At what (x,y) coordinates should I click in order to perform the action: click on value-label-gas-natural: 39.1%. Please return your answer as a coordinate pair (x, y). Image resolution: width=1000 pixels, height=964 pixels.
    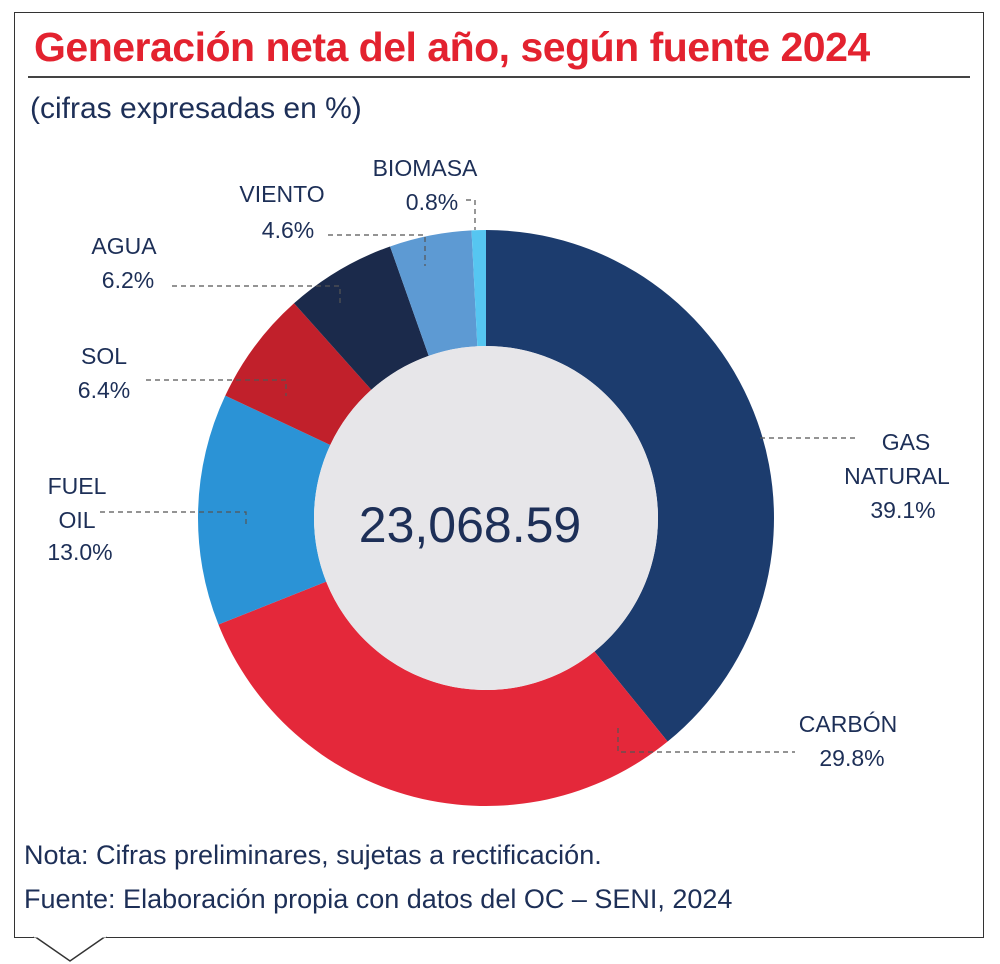
    Looking at the image, I should click on (902, 510).